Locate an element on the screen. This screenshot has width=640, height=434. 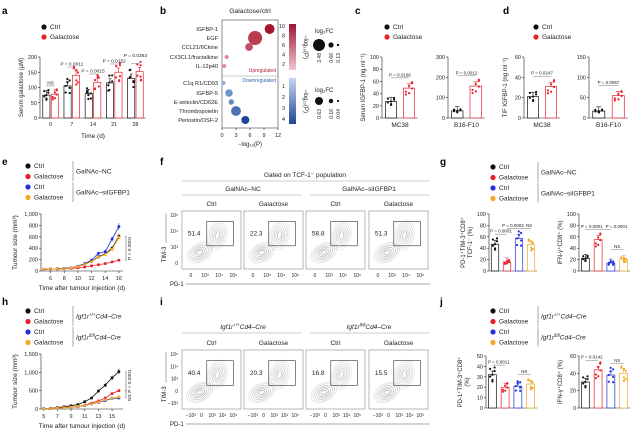
legend-group-label: GalNAc–NC is located at coordinates (559, 173).